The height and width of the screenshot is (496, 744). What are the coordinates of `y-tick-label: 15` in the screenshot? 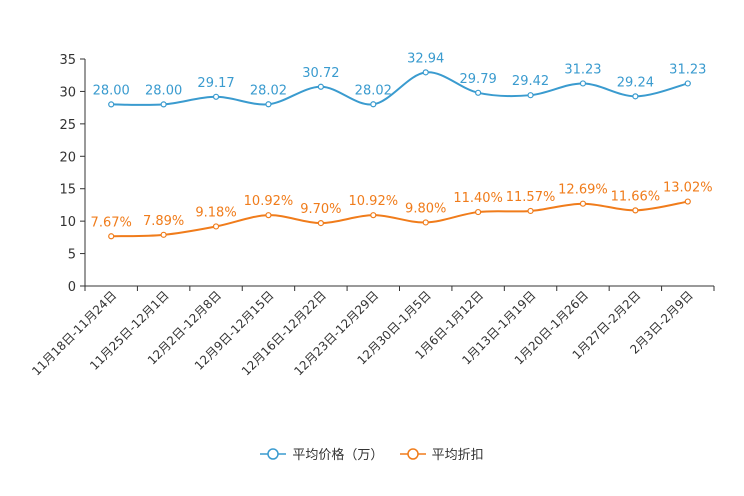 It's located at (67, 190).